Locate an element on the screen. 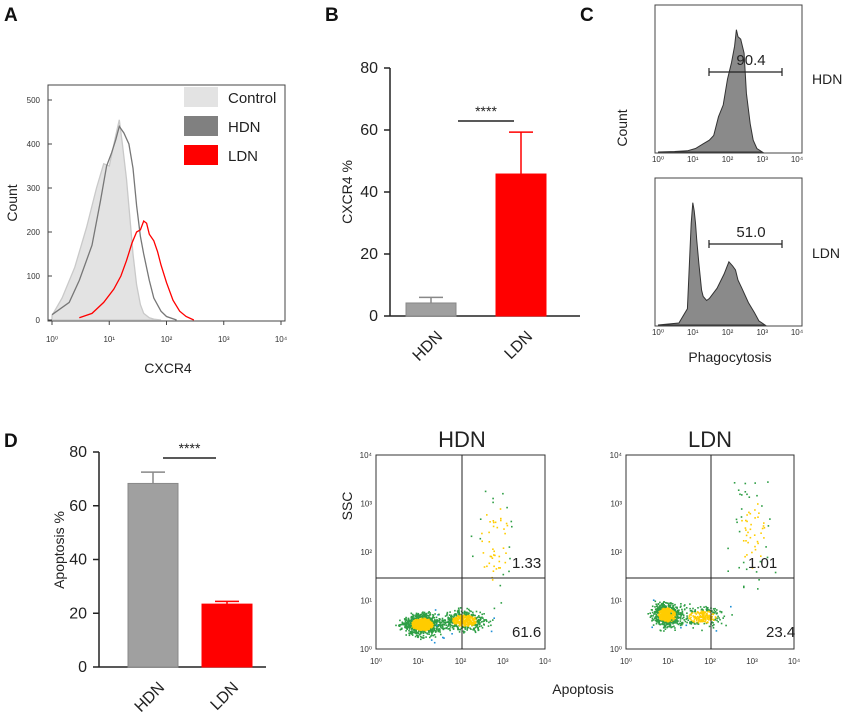  c-xtick-label: 10³ is located at coordinates (762, 159).